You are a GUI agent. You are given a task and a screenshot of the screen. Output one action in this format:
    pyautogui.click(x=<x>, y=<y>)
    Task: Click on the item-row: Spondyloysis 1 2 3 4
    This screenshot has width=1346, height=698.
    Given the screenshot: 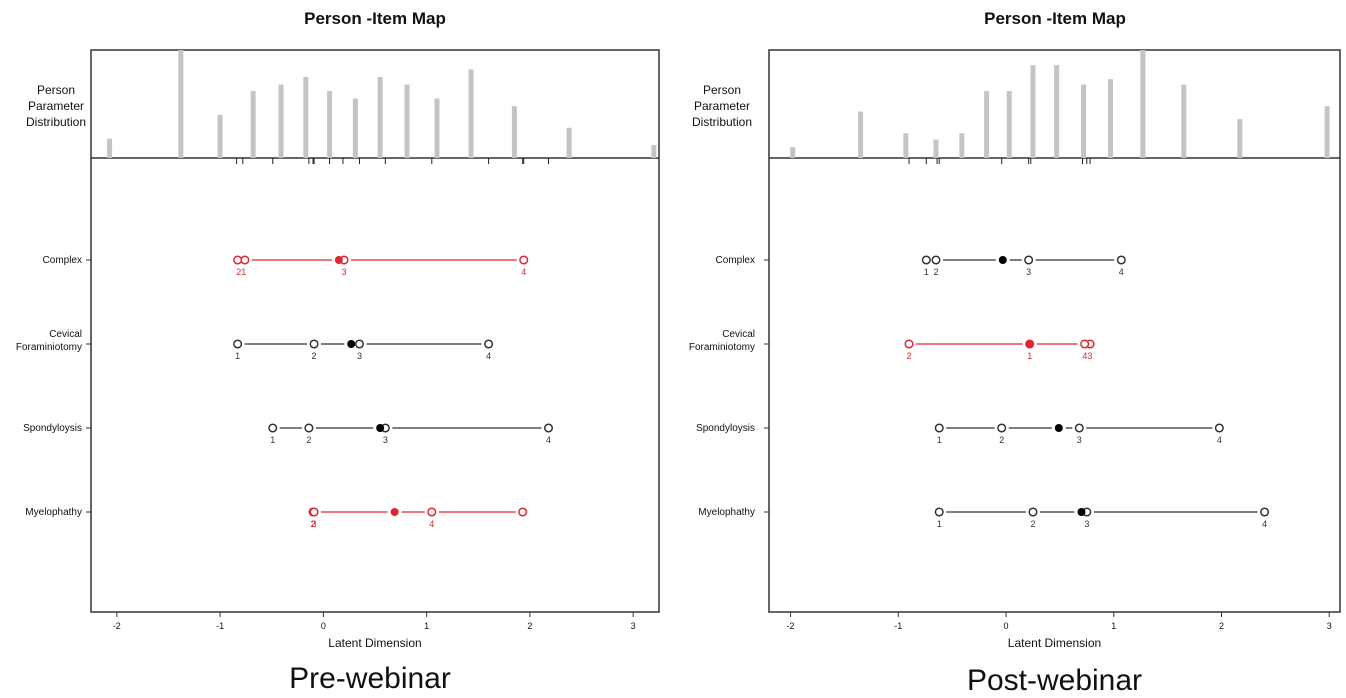 What is the action you would take?
    pyautogui.click(x=288, y=434)
    